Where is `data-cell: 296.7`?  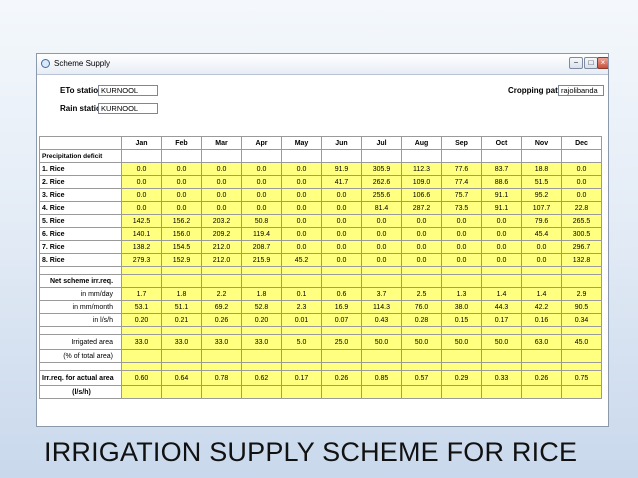 data-cell: 296.7 is located at coordinates (581, 247).